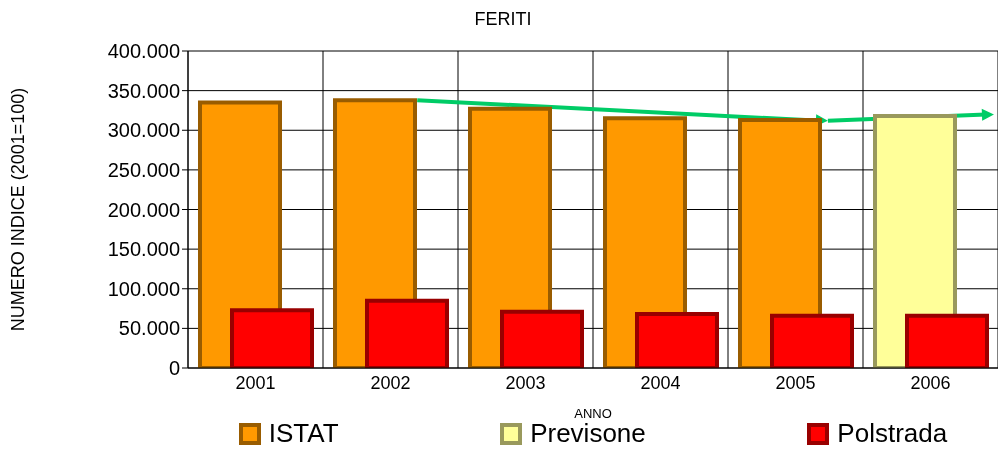 The height and width of the screenshot is (472, 1007). I want to click on x-axis-title: ANNO, so click(593, 413).